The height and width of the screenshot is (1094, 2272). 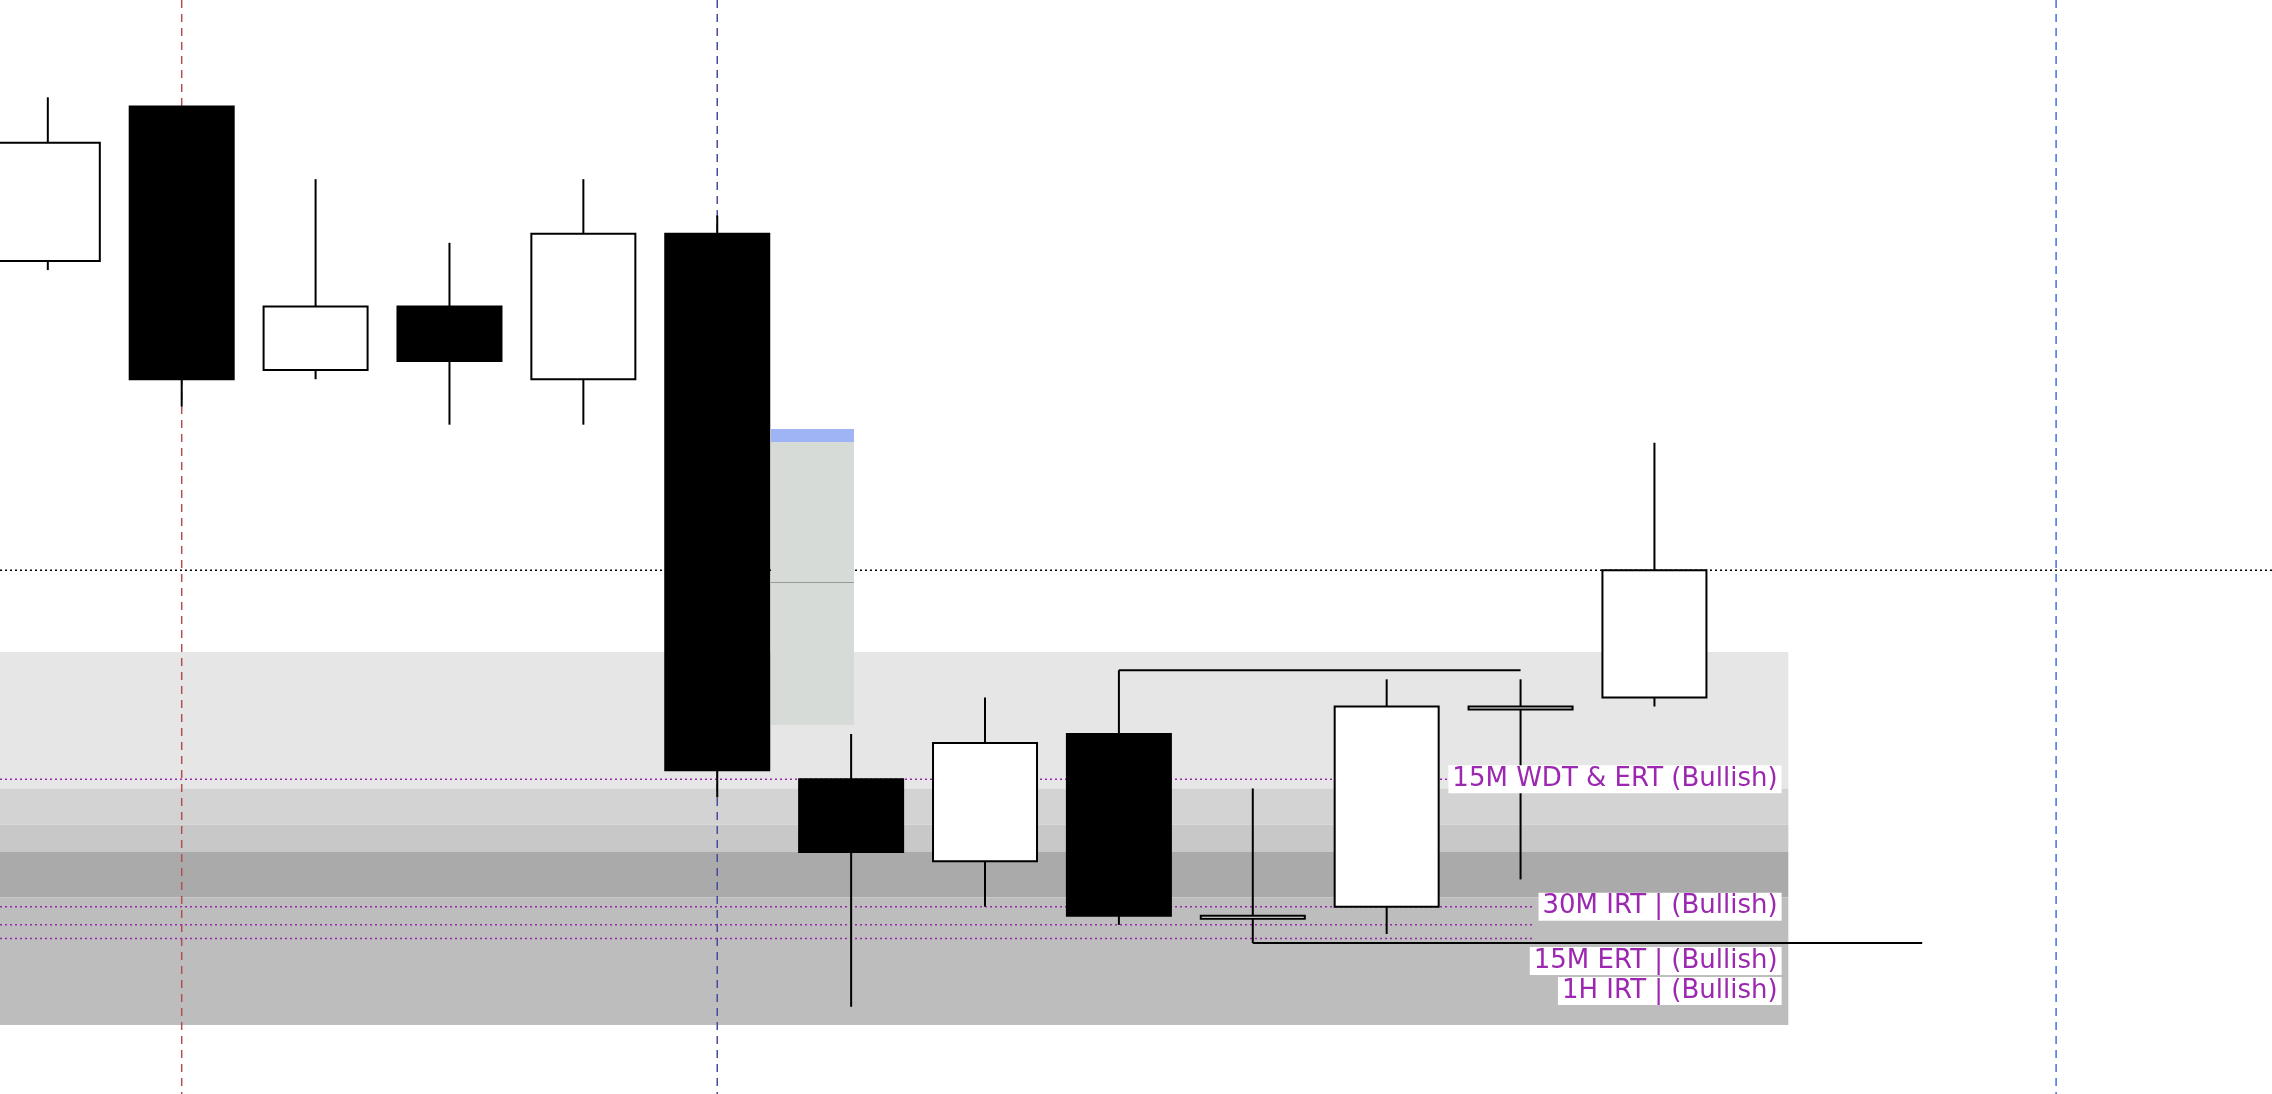 What do you see at coordinates (1615, 777) in the screenshot?
I see `ref-line-label: 15M WDT & ERT (Bullish)` at bounding box center [1615, 777].